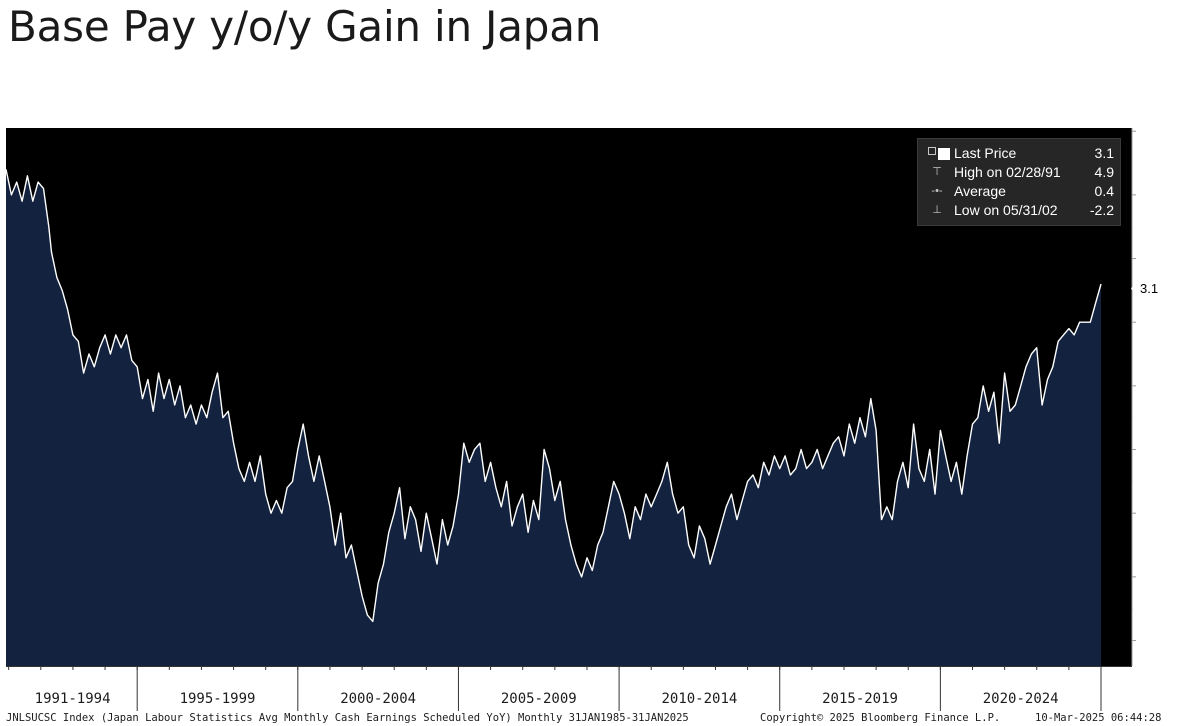  I want to click on square-swatch-icon, so click(939, 153).